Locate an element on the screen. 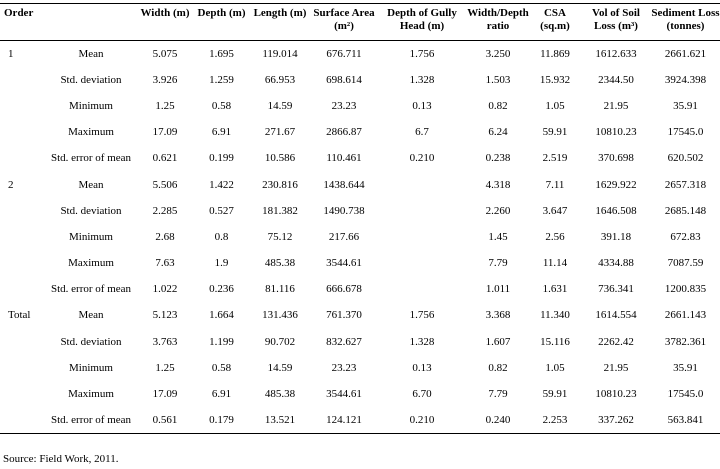 The height and width of the screenshot is (469, 720). cell-stat: Std. deviation is located at coordinates (91, 341).